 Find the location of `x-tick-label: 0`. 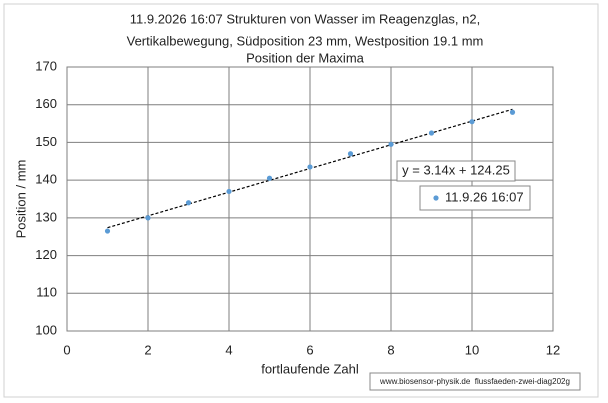

x-tick-label: 0 is located at coordinates (66, 349).